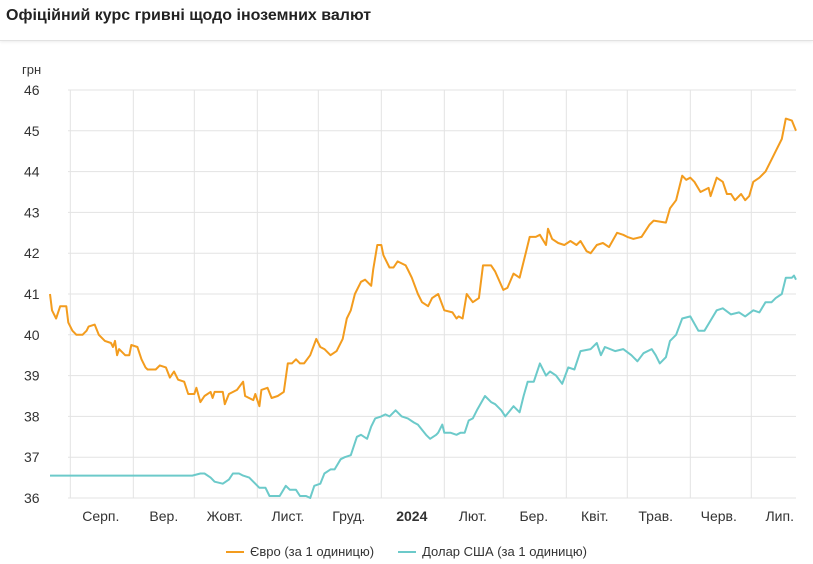 The image size is (813, 564). What do you see at coordinates (163, 516) in the screenshot?
I see `x-tick-label: Вер.` at bounding box center [163, 516].